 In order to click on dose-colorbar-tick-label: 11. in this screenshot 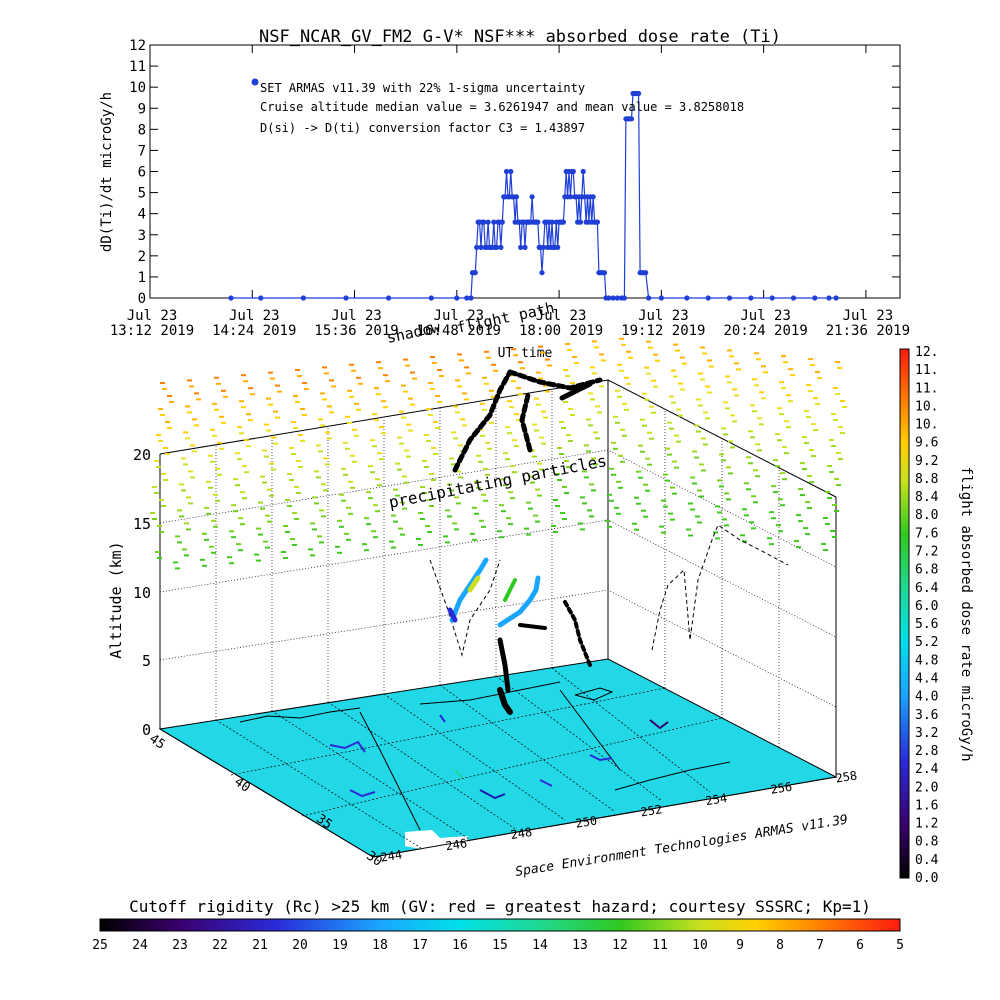, I will do `click(926, 388)`.